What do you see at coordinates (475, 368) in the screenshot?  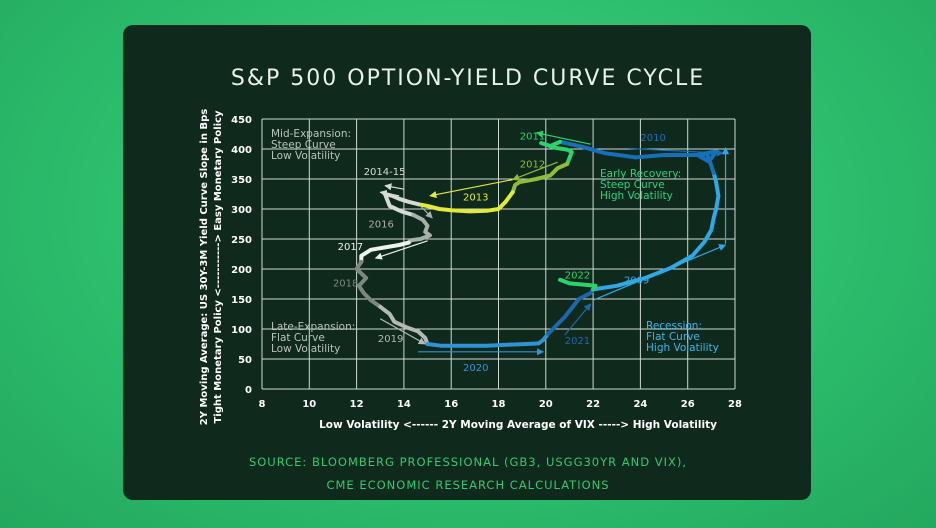 I see `year-label-2020: 2020` at bounding box center [475, 368].